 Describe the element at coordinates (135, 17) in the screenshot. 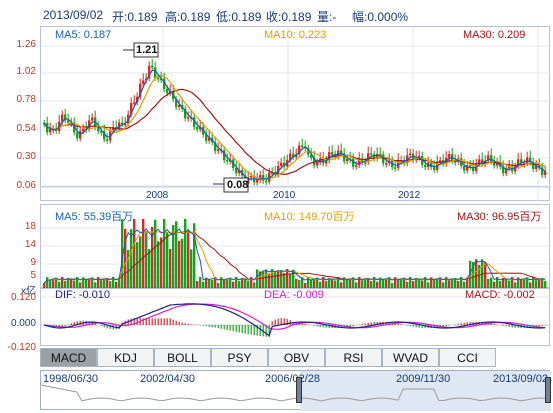

I see `quote-open: 开:0.189` at that location.